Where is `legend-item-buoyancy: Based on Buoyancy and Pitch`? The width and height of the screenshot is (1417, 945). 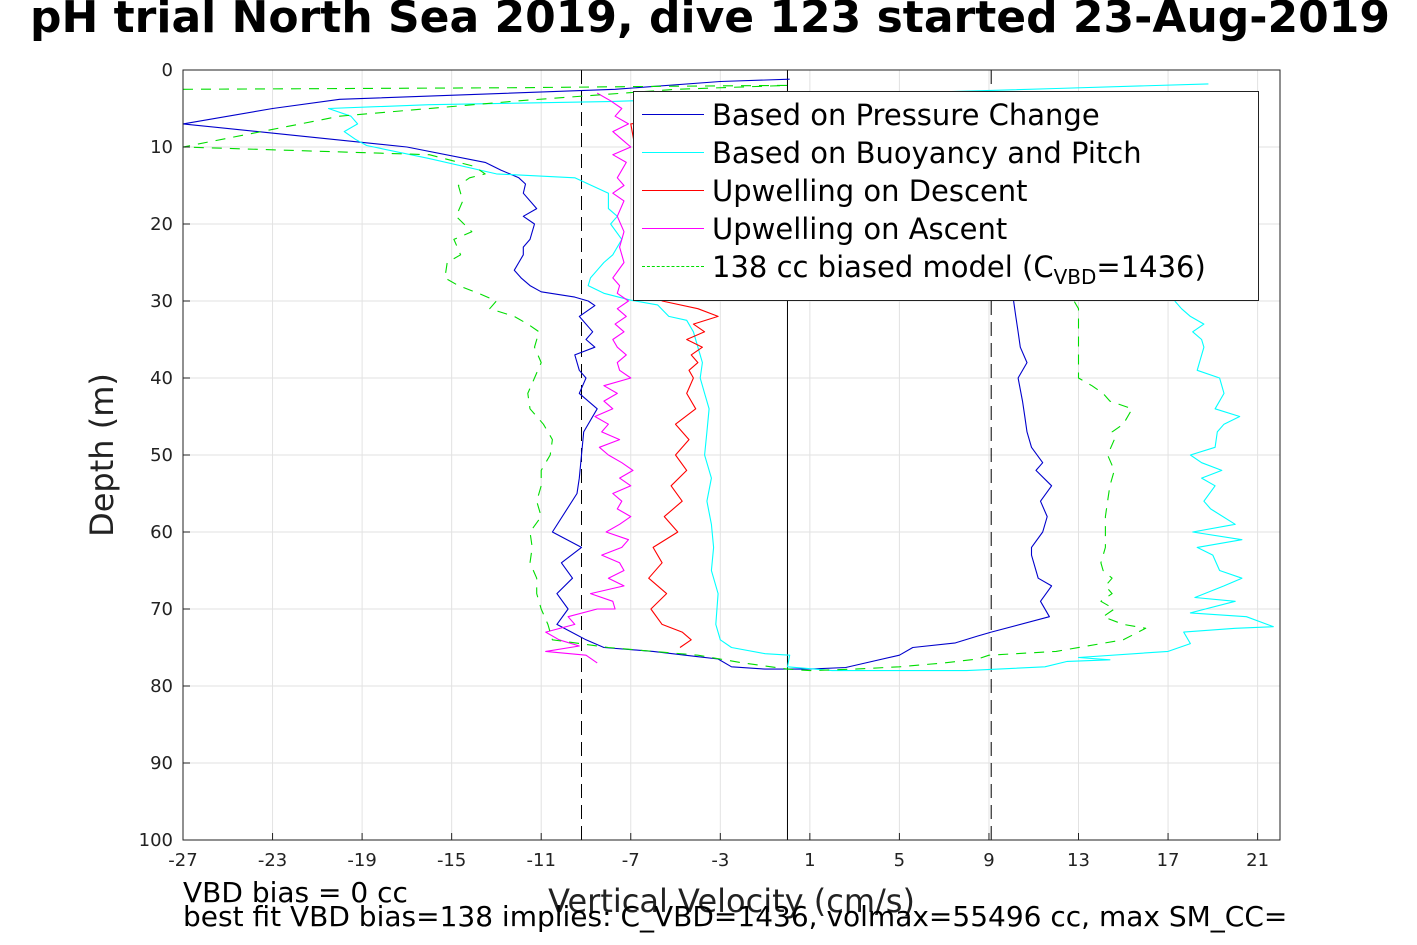 legend-item-buoyancy: Based on Buoyancy and Pitch is located at coordinates (946, 153).